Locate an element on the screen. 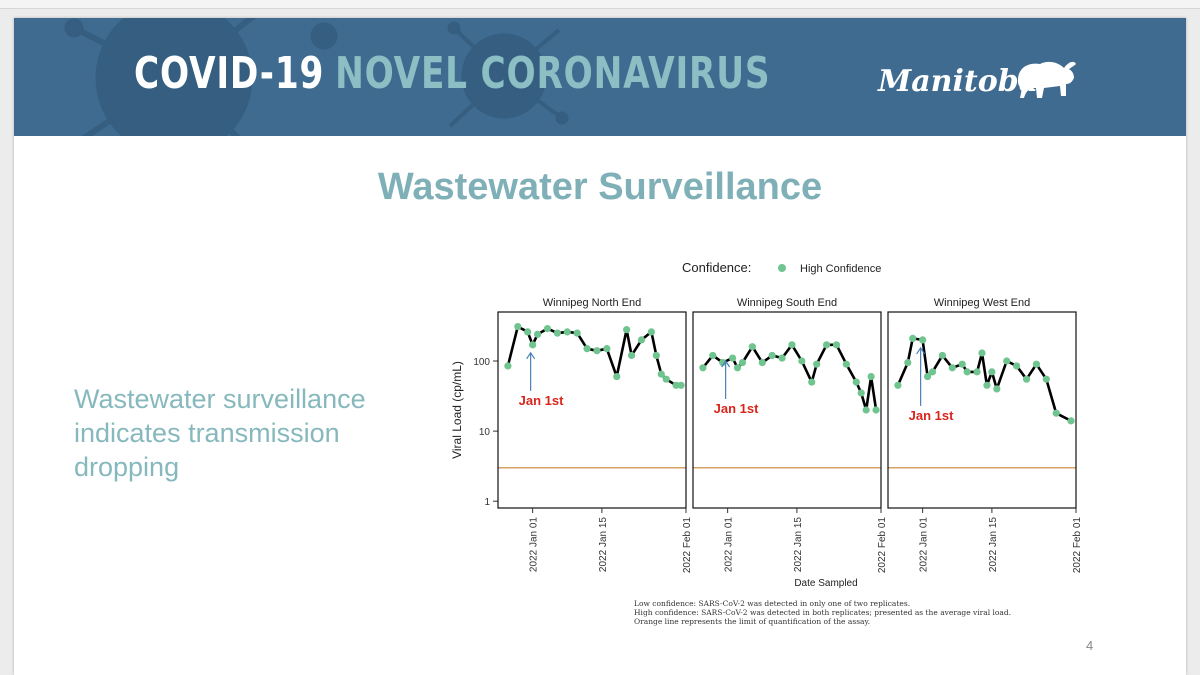  slide-title: Wastewater Surveillance is located at coordinates (600, 187).